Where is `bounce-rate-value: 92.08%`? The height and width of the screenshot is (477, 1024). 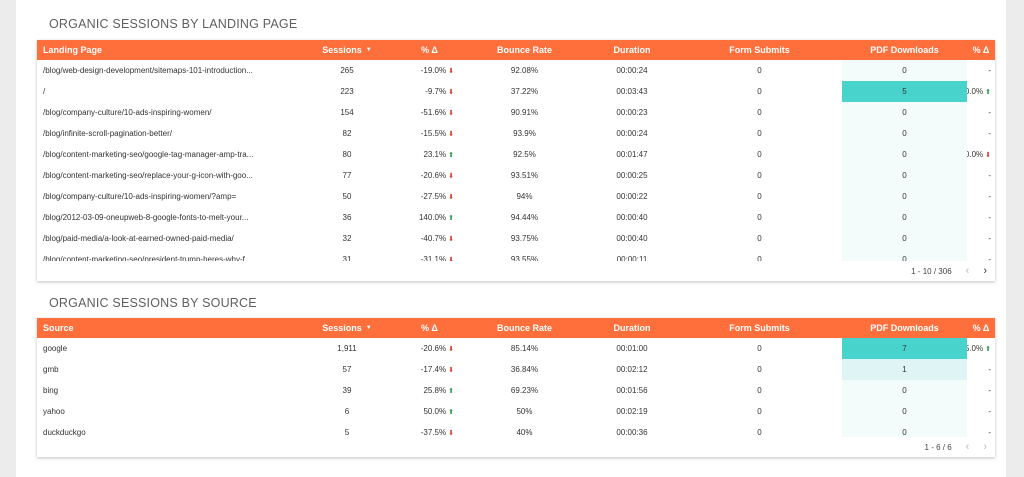 bounce-rate-value: 92.08% is located at coordinates (524, 70).